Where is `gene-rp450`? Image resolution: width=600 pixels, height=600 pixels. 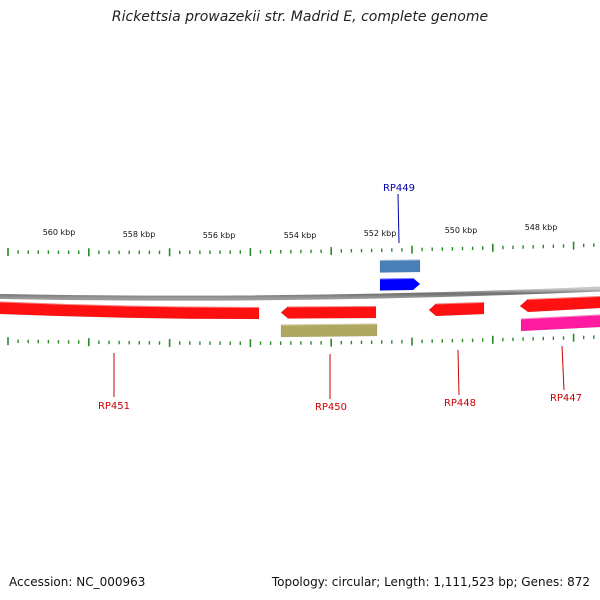 gene-rp450 is located at coordinates (328, 312).